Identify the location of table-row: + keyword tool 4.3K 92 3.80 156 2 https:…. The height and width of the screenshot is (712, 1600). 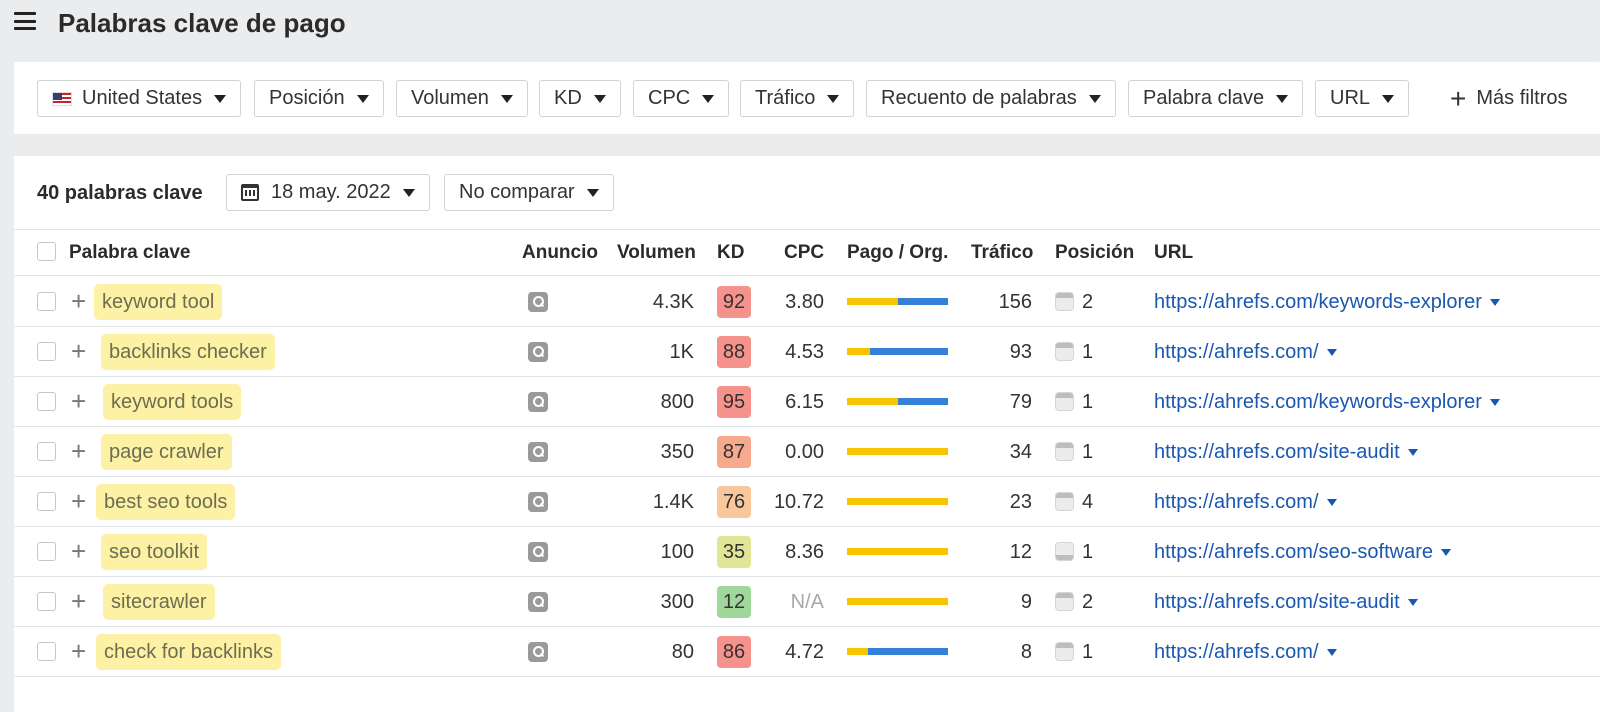
(807, 302).